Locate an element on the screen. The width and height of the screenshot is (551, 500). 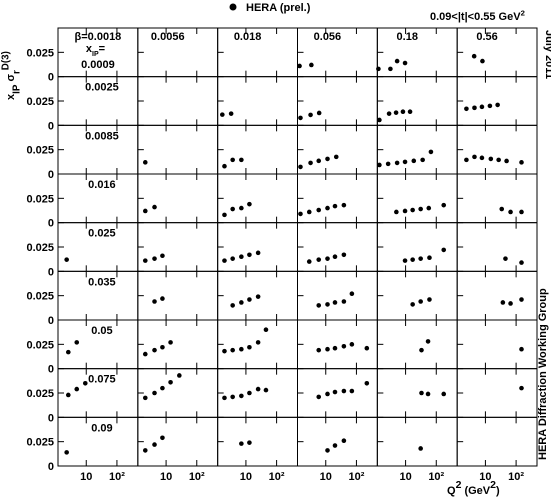
annotation-part: 2 is located at coordinates (523, 13).